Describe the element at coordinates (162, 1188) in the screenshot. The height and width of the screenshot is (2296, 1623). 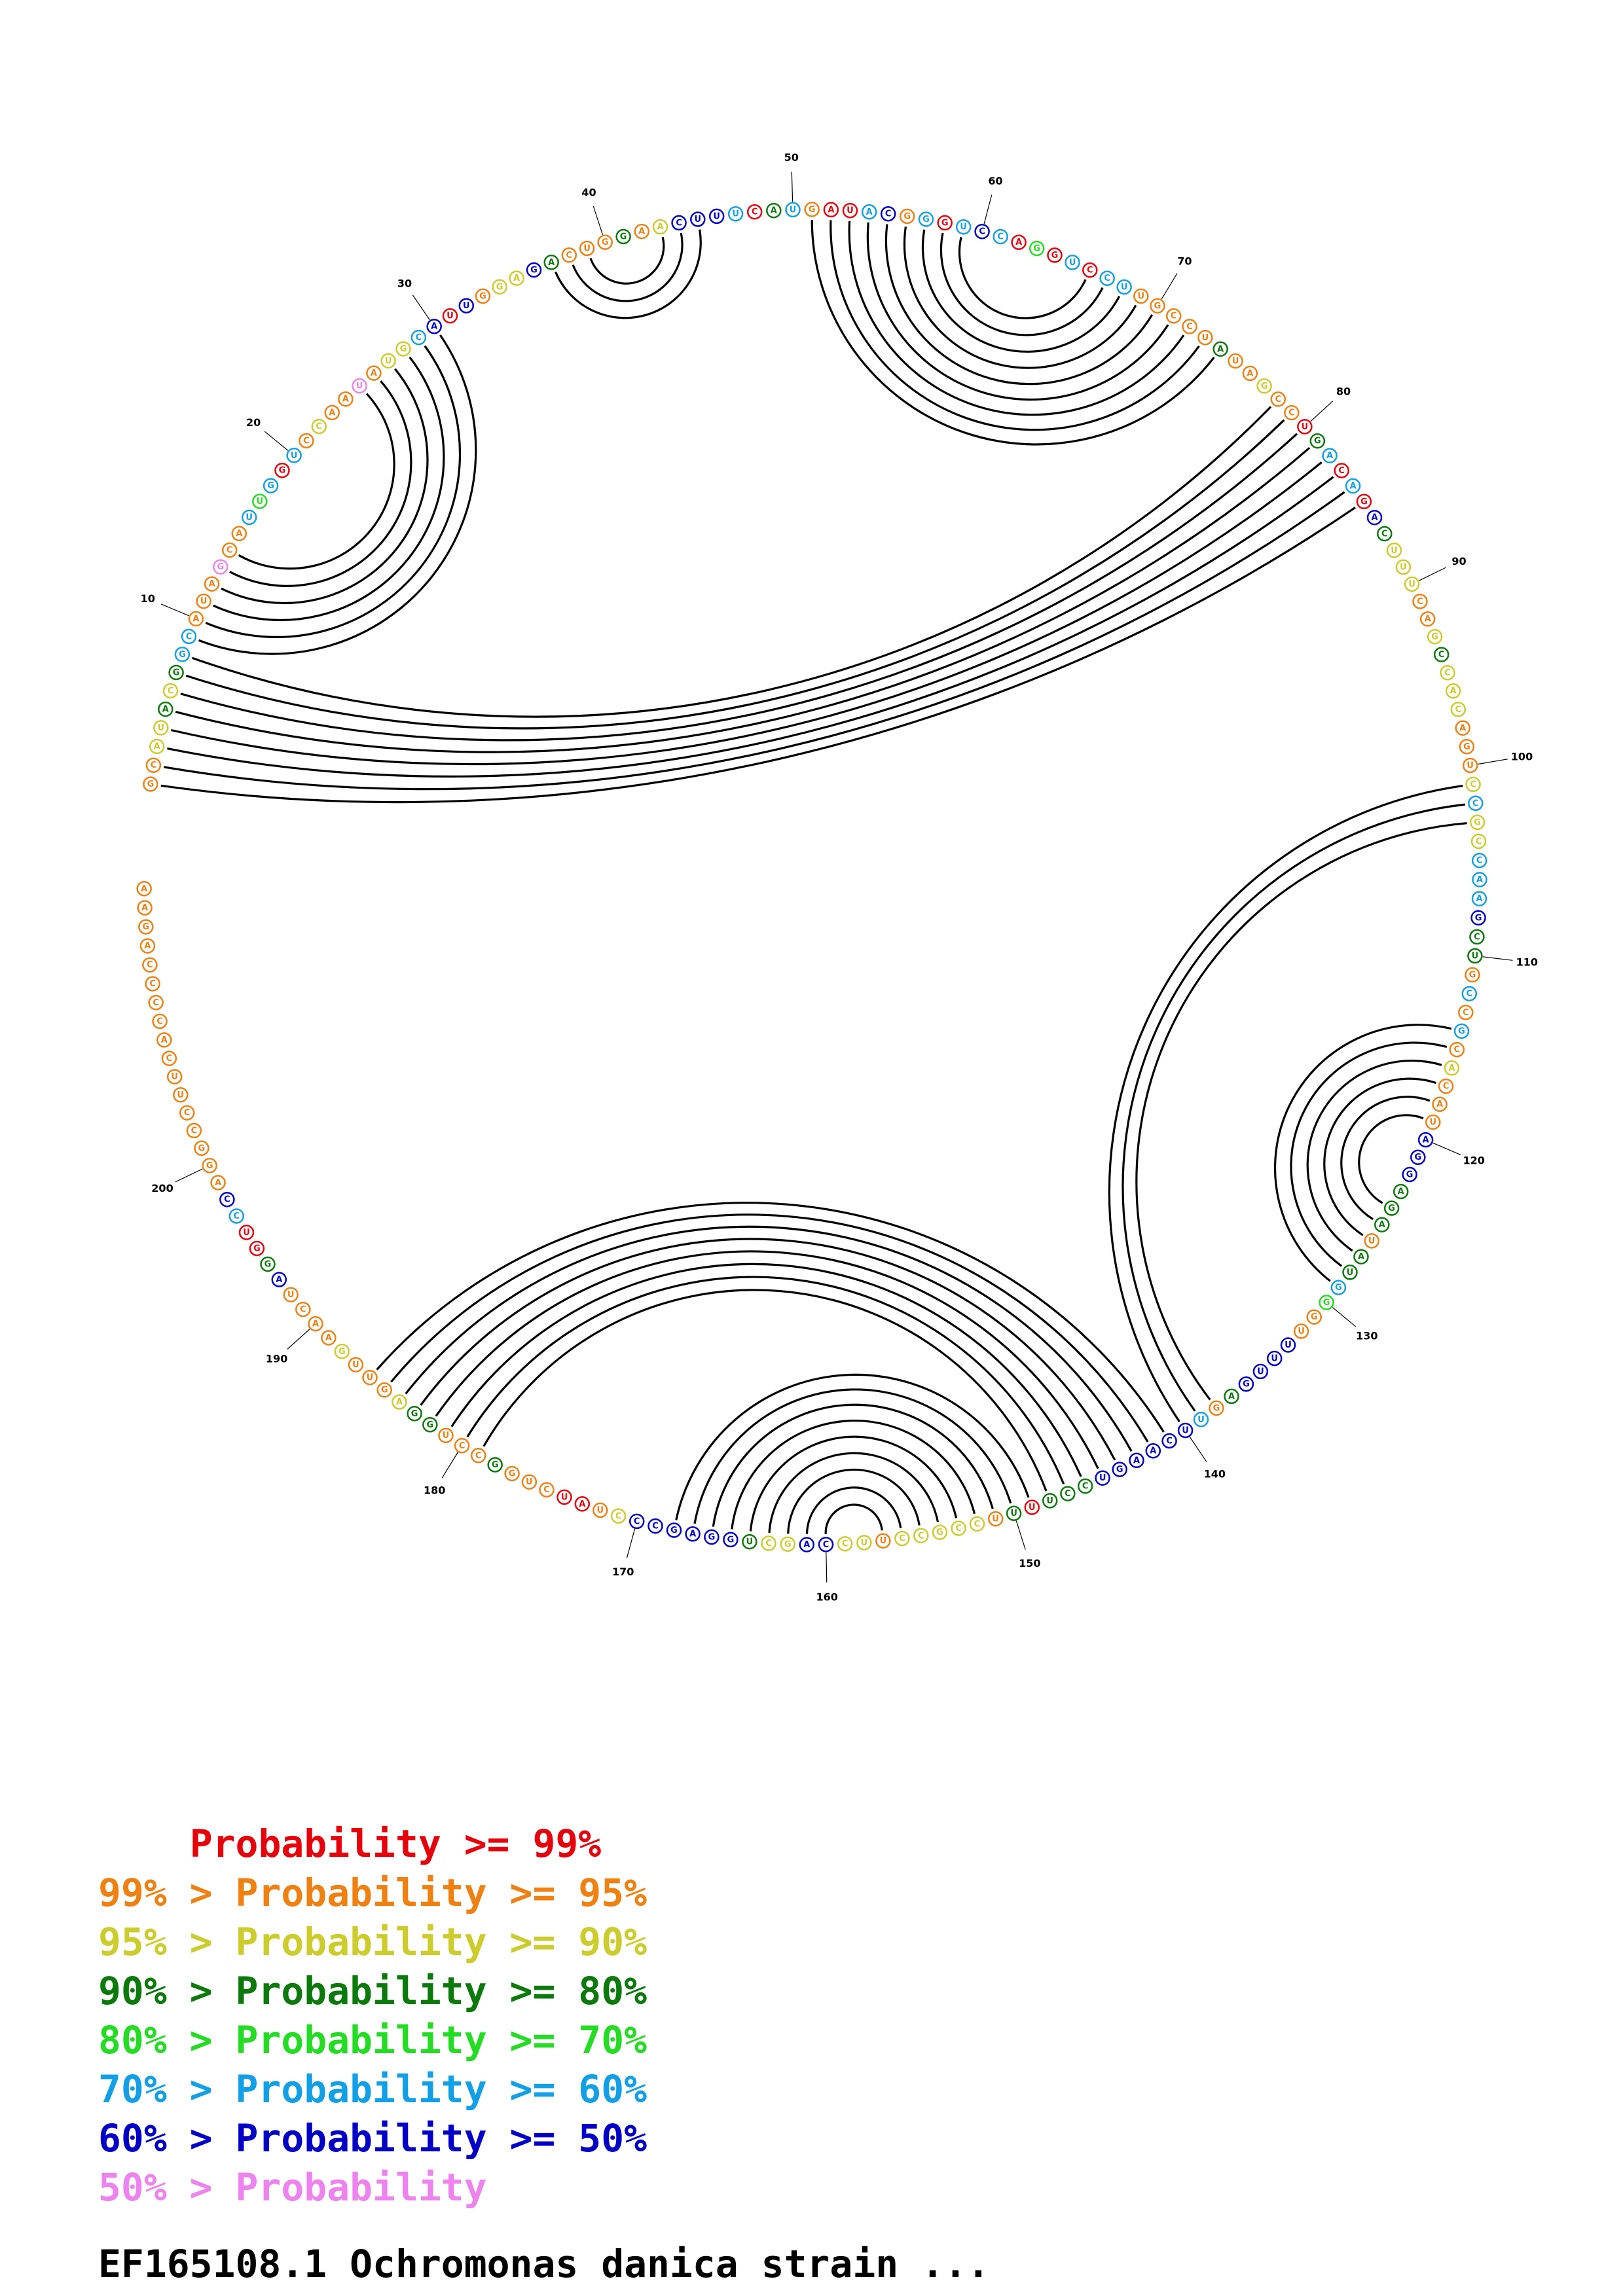
I see `position-label: 200` at that location.